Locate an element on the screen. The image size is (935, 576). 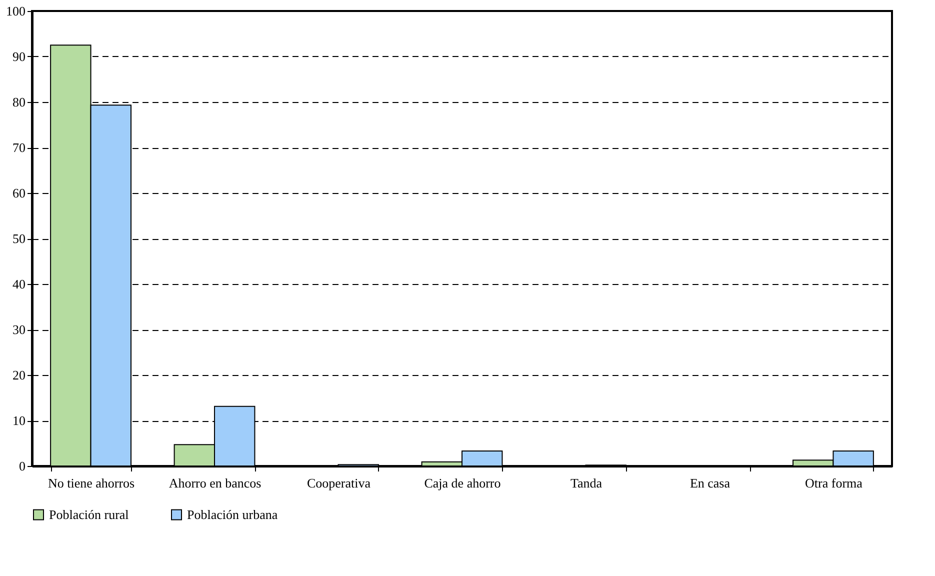
x-tick-label: En casa is located at coordinates (710, 483).